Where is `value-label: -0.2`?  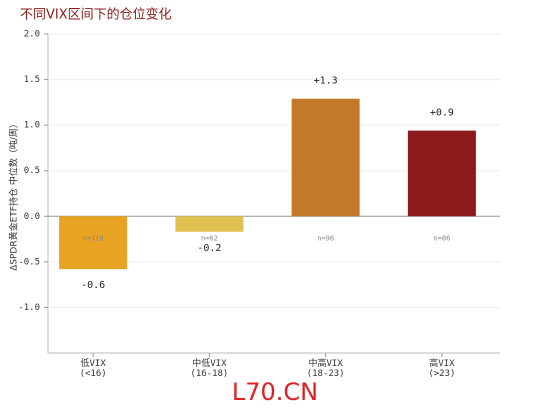
value-label: -0.2 is located at coordinates (209, 248).